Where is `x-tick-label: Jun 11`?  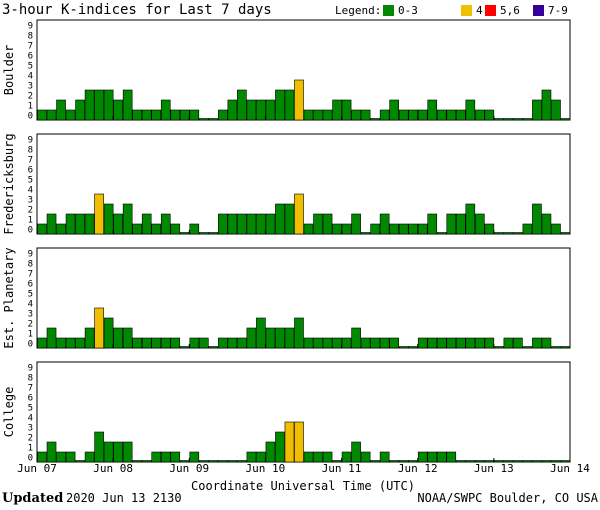 x-tick-label: Jun 11 is located at coordinates (342, 468).